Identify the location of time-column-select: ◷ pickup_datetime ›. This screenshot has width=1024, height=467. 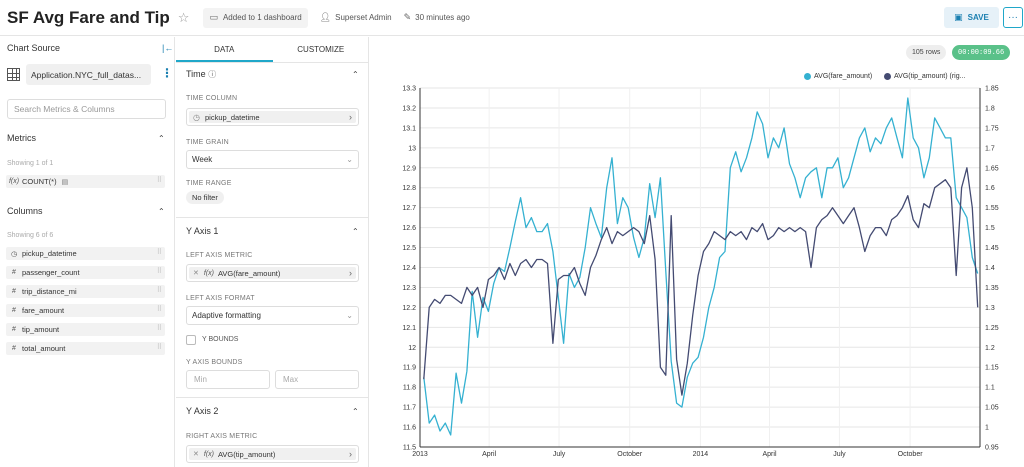
(272, 117).